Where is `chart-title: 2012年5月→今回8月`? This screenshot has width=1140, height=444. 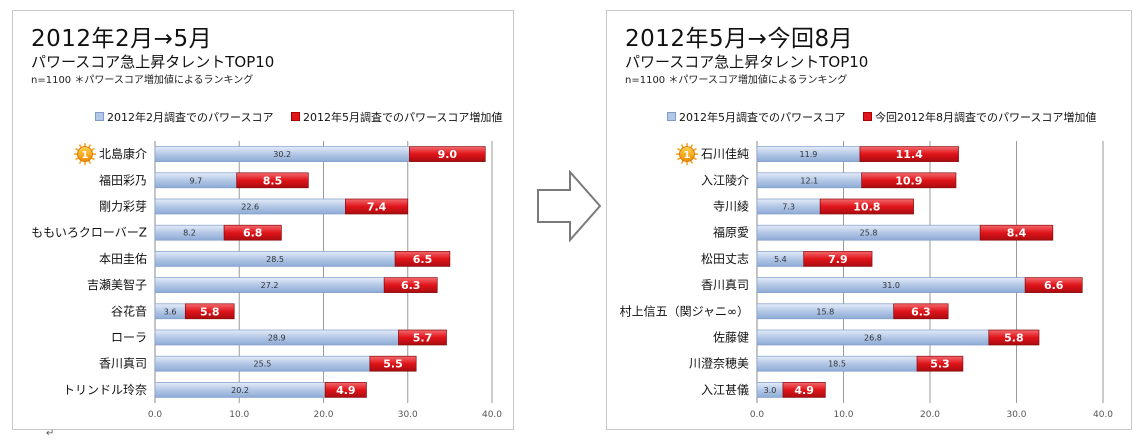
chart-title: 2012年5月→今回8月 is located at coordinates (739, 39).